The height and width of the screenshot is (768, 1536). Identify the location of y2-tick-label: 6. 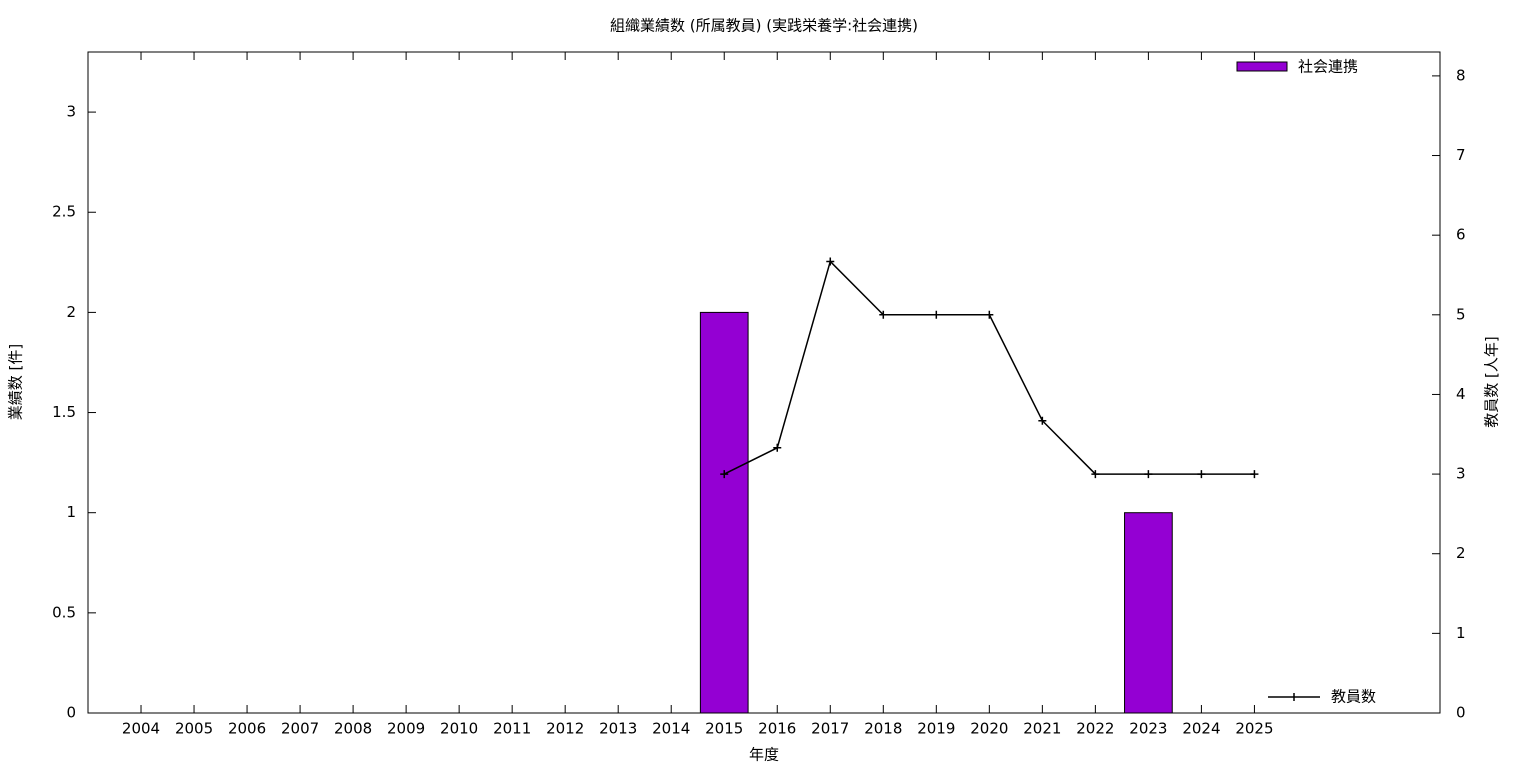
(1461, 235).